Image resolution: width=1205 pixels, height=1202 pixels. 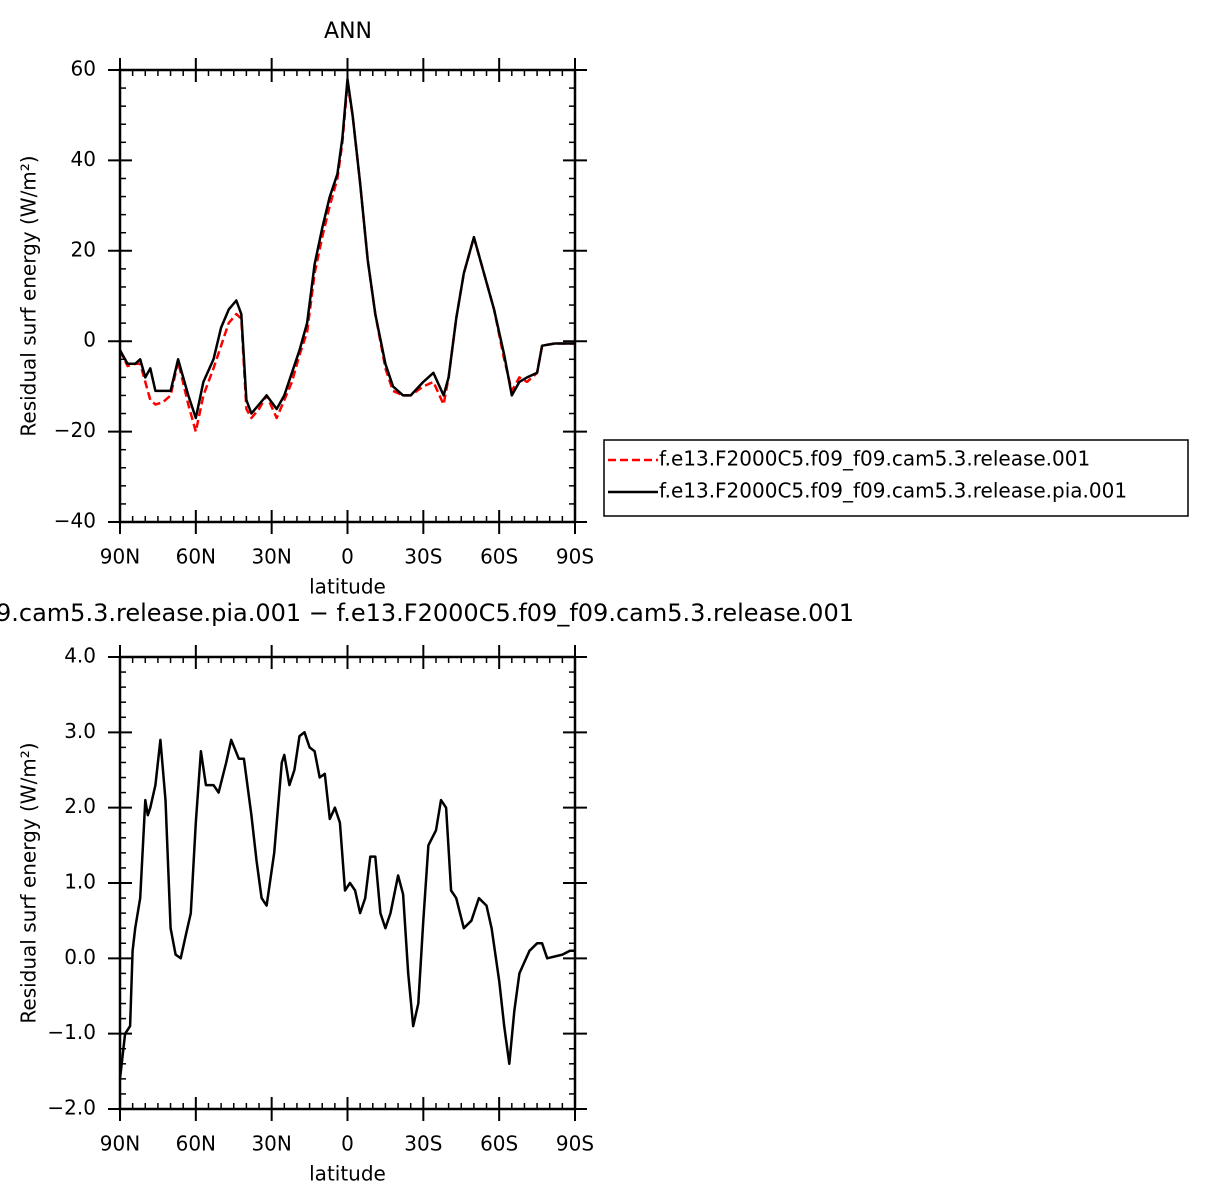 I want to click on legend-label: f.e13.F2000C5.f09_f09.cam5.3.release.001, so click(x=874, y=459).